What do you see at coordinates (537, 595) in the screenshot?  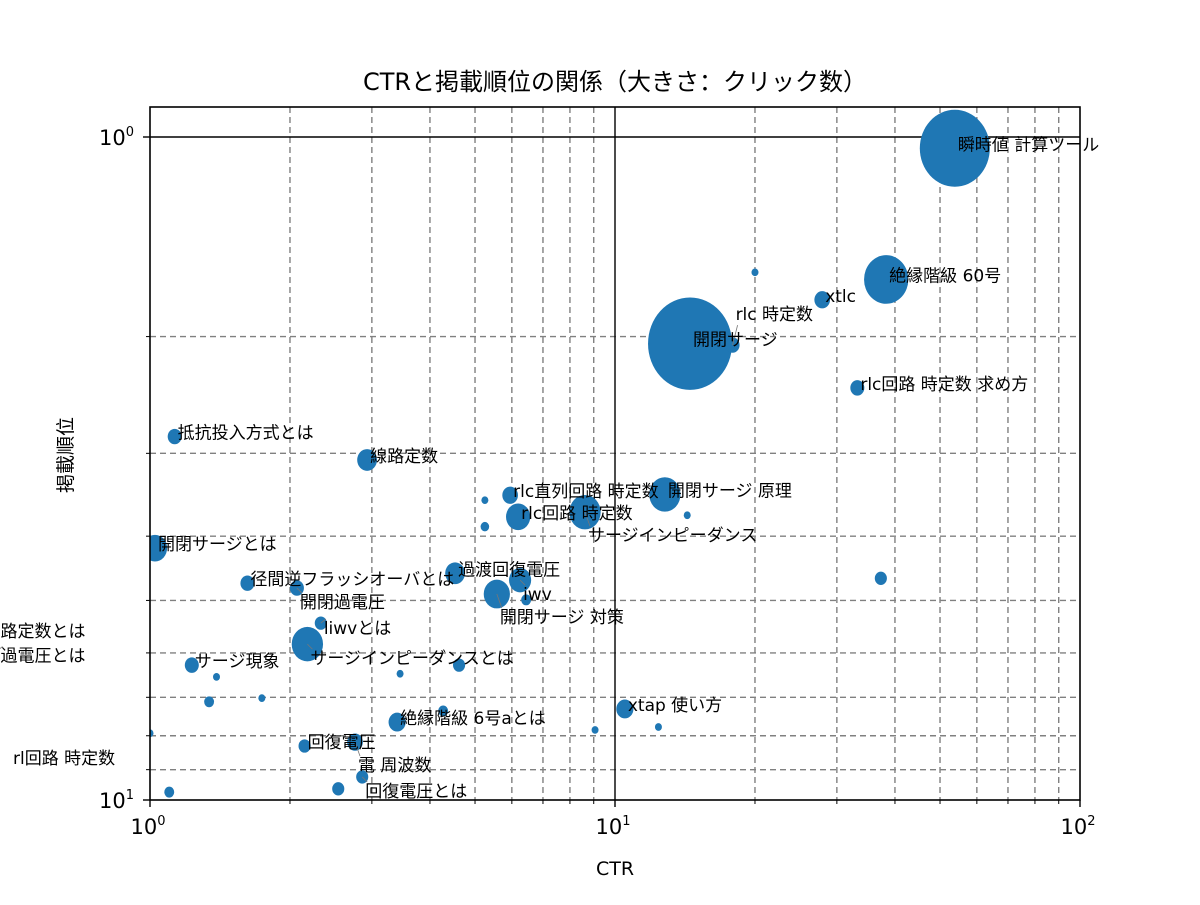 I see `data-point-label: iwv` at bounding box center [537, 595].